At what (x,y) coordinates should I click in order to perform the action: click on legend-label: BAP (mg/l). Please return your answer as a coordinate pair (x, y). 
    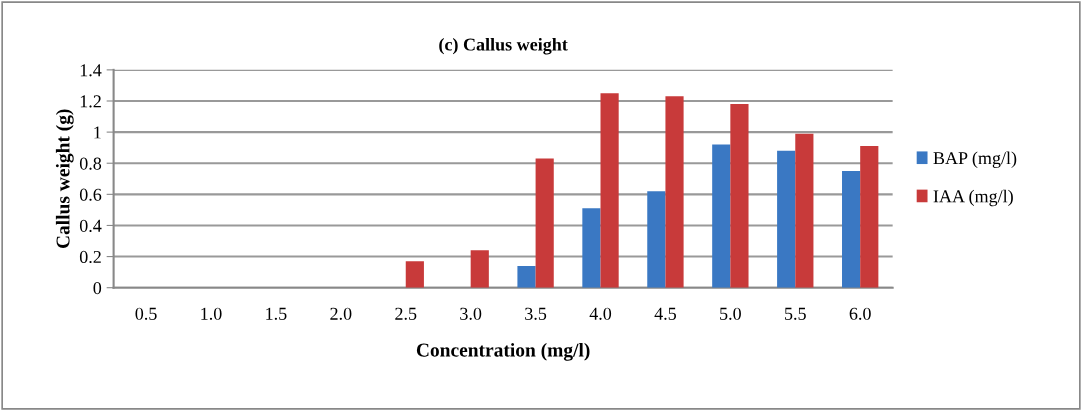
    Looking at the image, I should click on (975, 159).